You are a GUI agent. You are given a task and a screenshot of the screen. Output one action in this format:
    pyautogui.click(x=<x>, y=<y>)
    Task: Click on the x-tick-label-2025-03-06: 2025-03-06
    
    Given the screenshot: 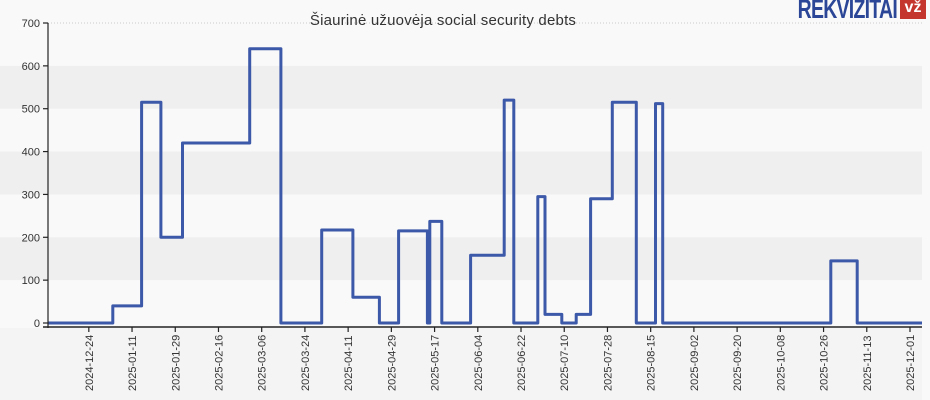 What is the action you would take?
    pyautogui.click(x=263, y=363)
    